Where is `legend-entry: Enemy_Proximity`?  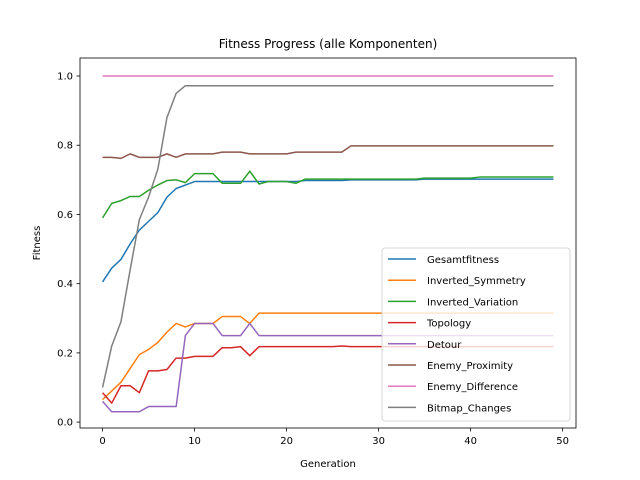 legend-entry: Enemy_Proximity is located at coordinates (470, 366).